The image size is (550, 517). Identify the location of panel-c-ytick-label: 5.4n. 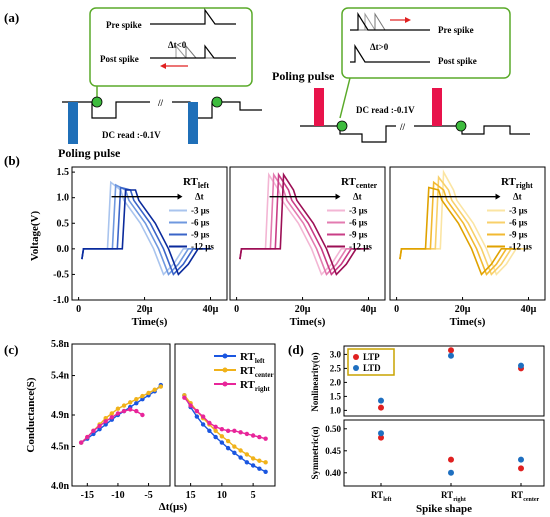
(60, 376).